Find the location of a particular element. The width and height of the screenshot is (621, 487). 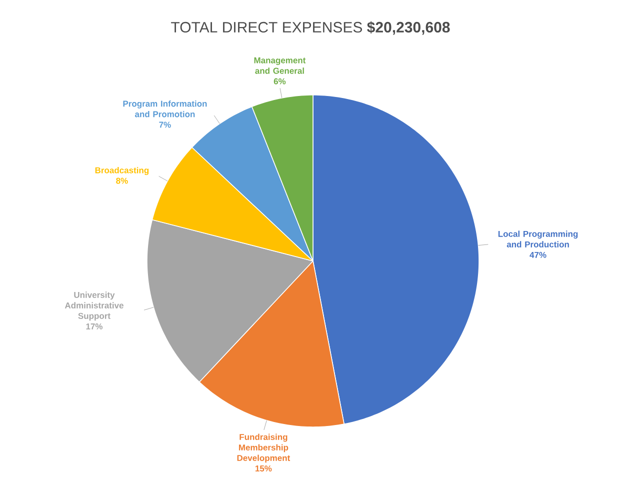

slice-label: Program Information and Promotion is located at coordinates (165, 109).